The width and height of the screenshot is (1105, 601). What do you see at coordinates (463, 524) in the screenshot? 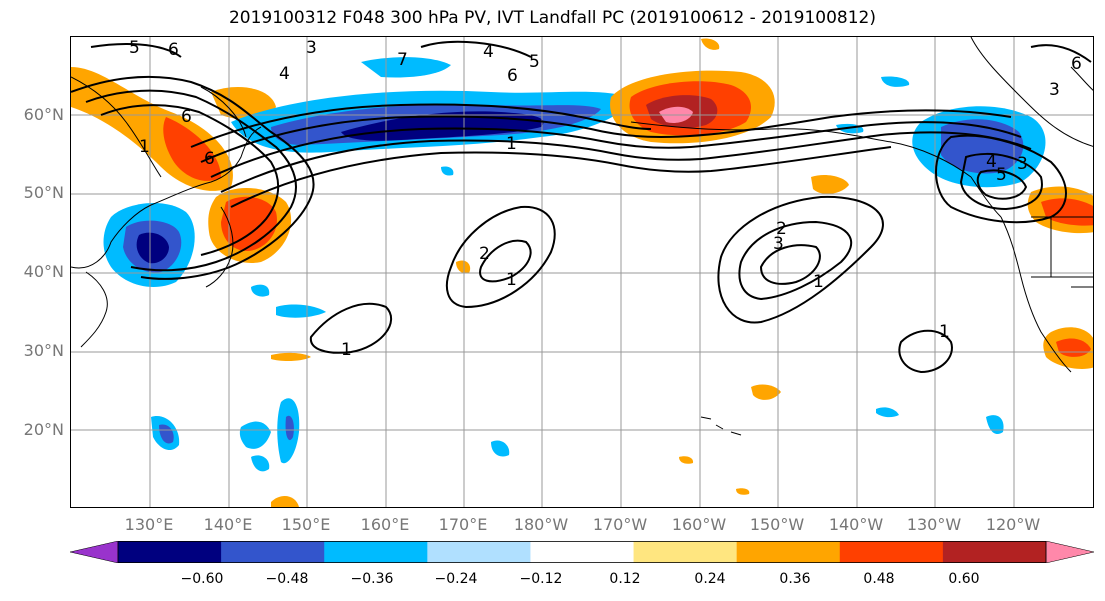
I see `lon-label: 170°E` at bounding box center [463, 524].